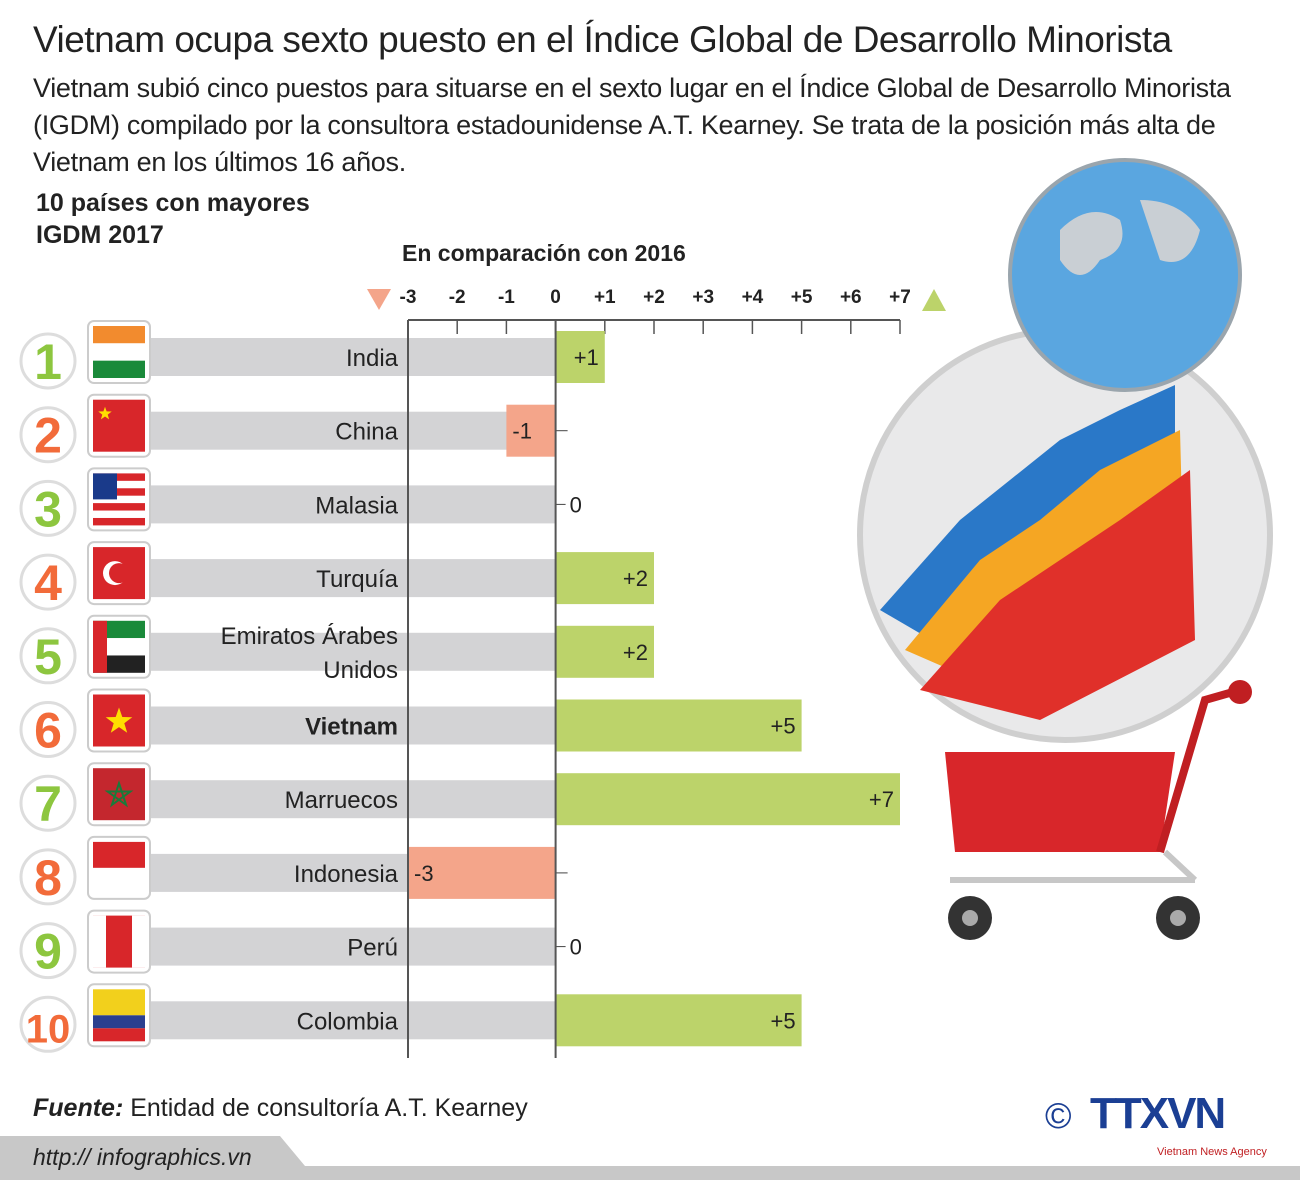  What do you see at coordinates (325, 1108) in the screenshot?
I see `source-text: Entidad de consultoría A.T. Kearney` at bounding box center [325, 1108].